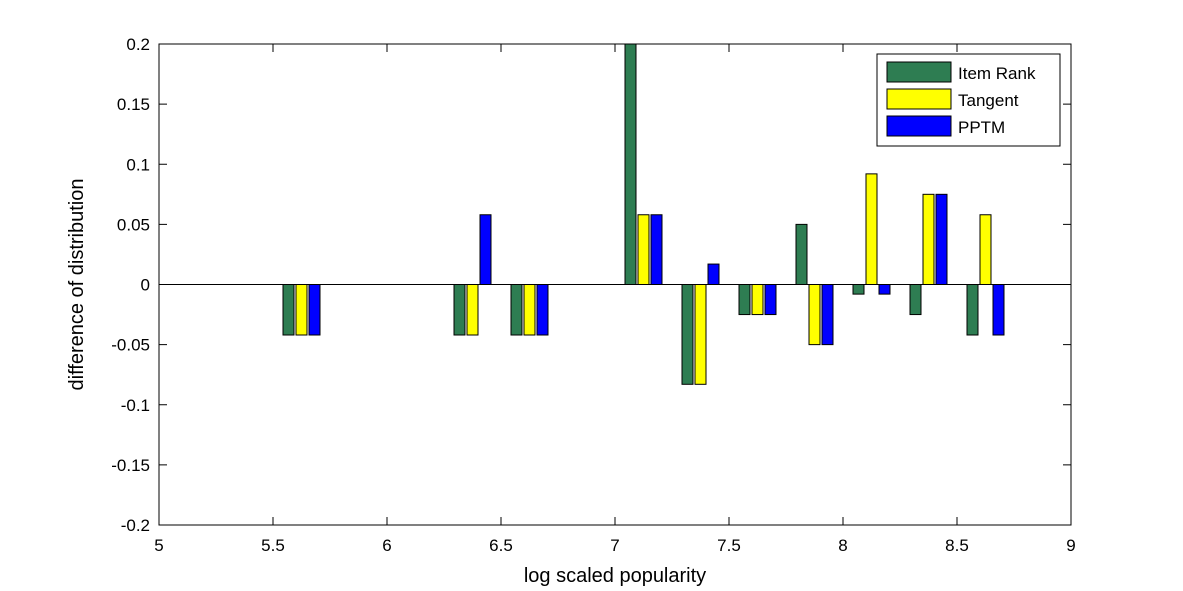  I want to click on x-tick-label: 9, so click(1070, 545).